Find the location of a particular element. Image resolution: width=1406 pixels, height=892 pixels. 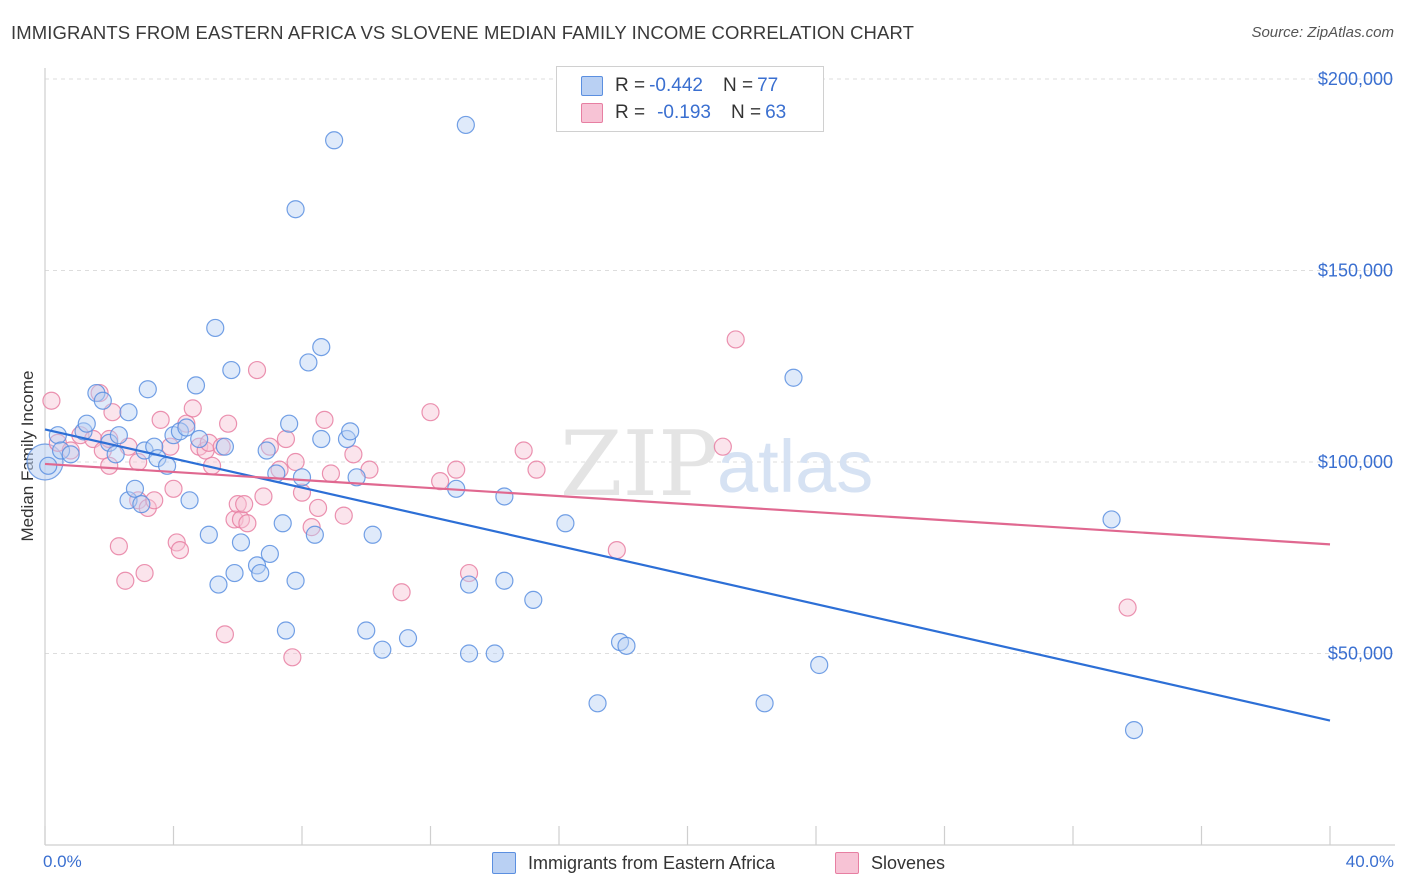

y-tick-label: $100,000 is located at coordinates (1355, 462).